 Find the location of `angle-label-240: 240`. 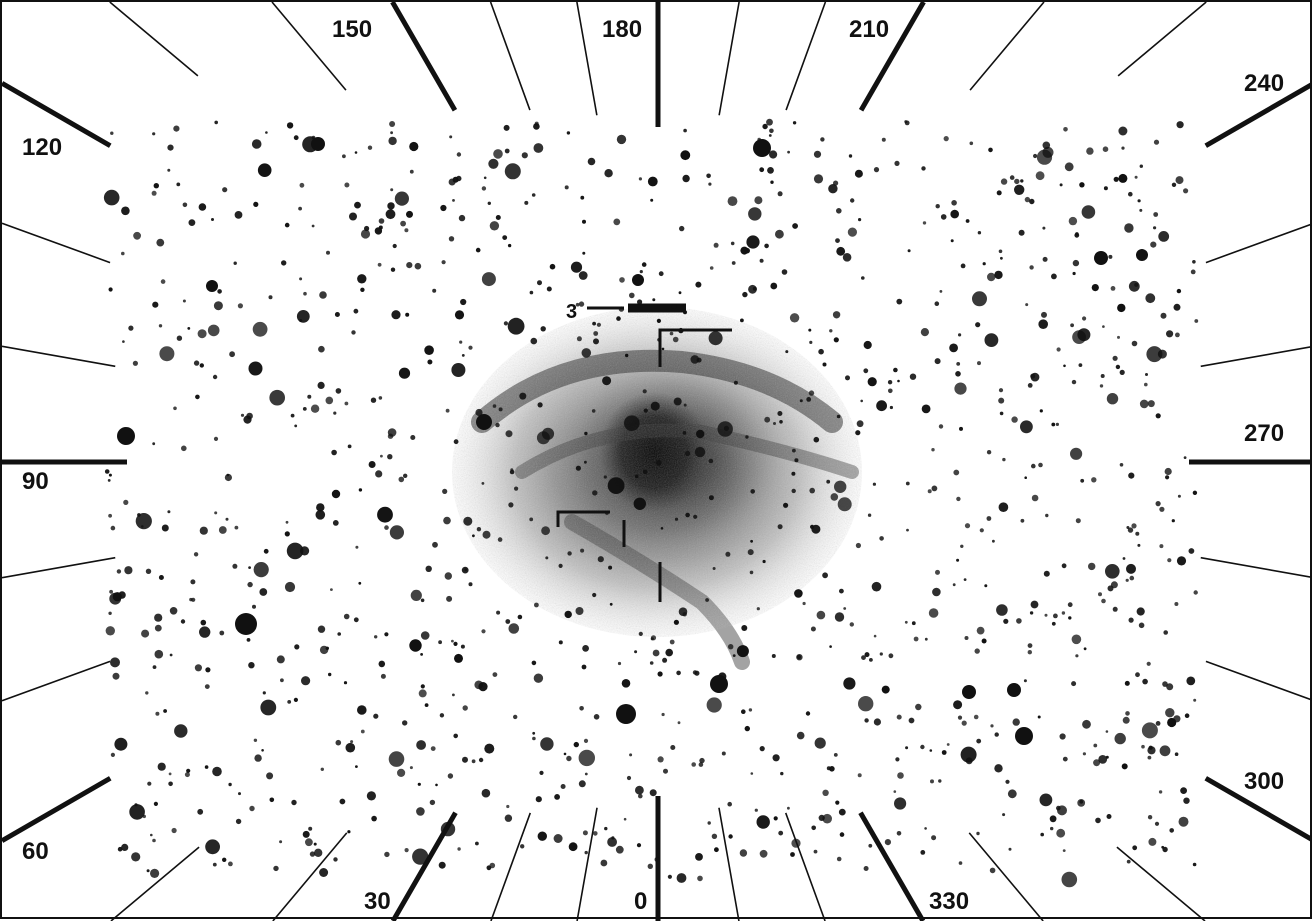

angle-label-240: 240 is located at coordinates (1264, 83).